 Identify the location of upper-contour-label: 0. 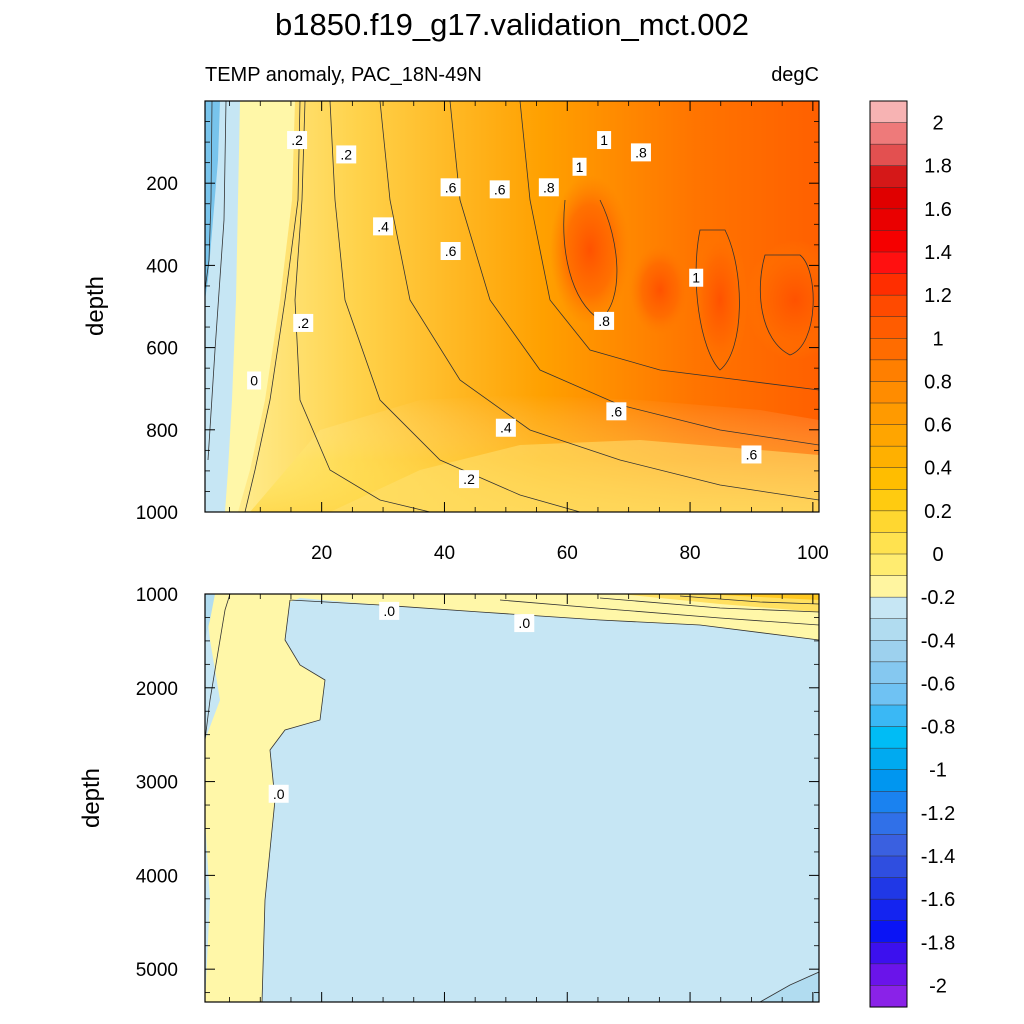
(254, 380).